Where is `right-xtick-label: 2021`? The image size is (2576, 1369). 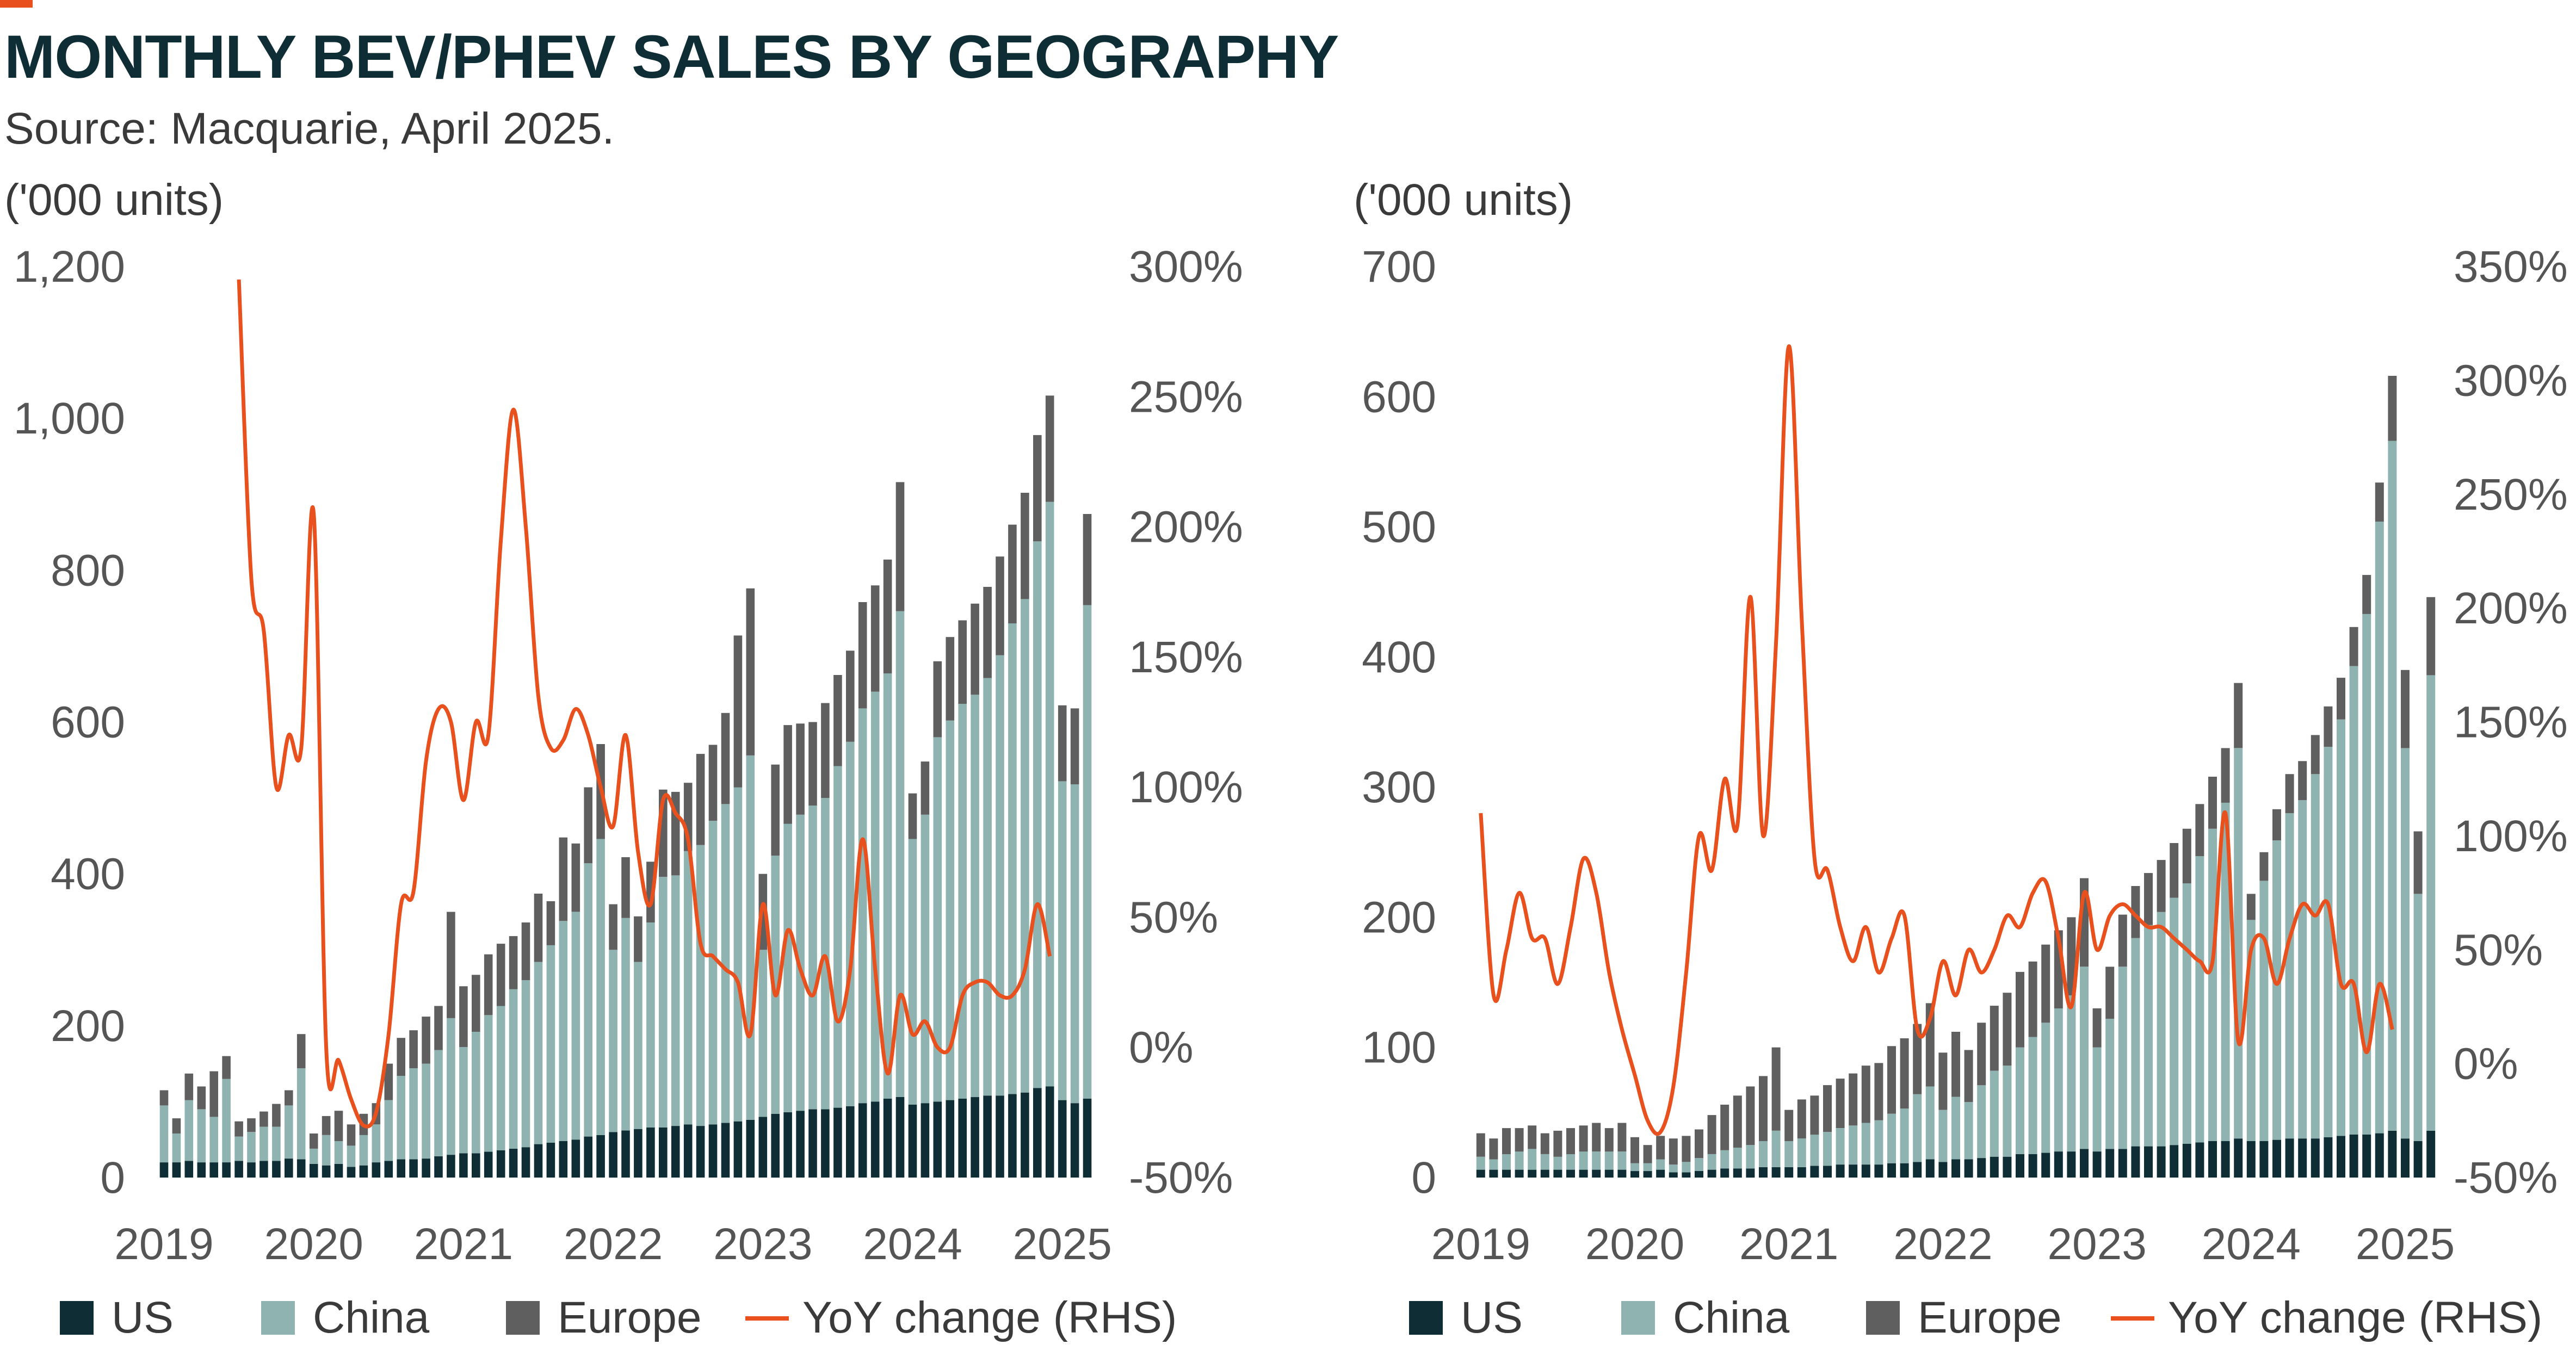
right-xtick-label: 2021 is located at coordinates (1789, 1244).